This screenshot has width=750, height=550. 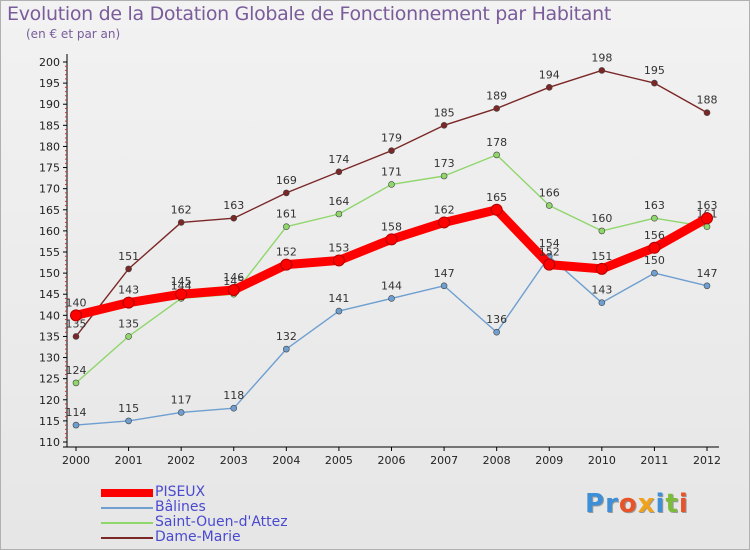 What do you see at coordinates (444, 273) in the screenshot?
I see `data-label-b-lines: 147` at bounding box center [444, 273].